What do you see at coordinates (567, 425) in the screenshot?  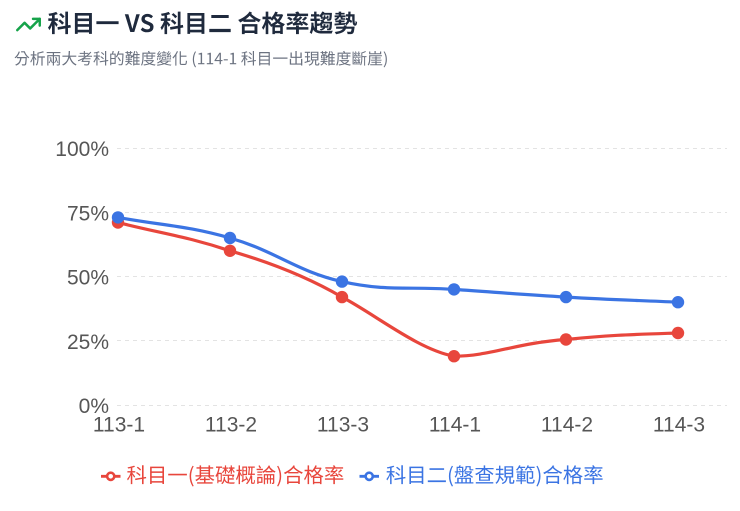 I see `svg-text: 114-2` at bounding box center [567, 425].